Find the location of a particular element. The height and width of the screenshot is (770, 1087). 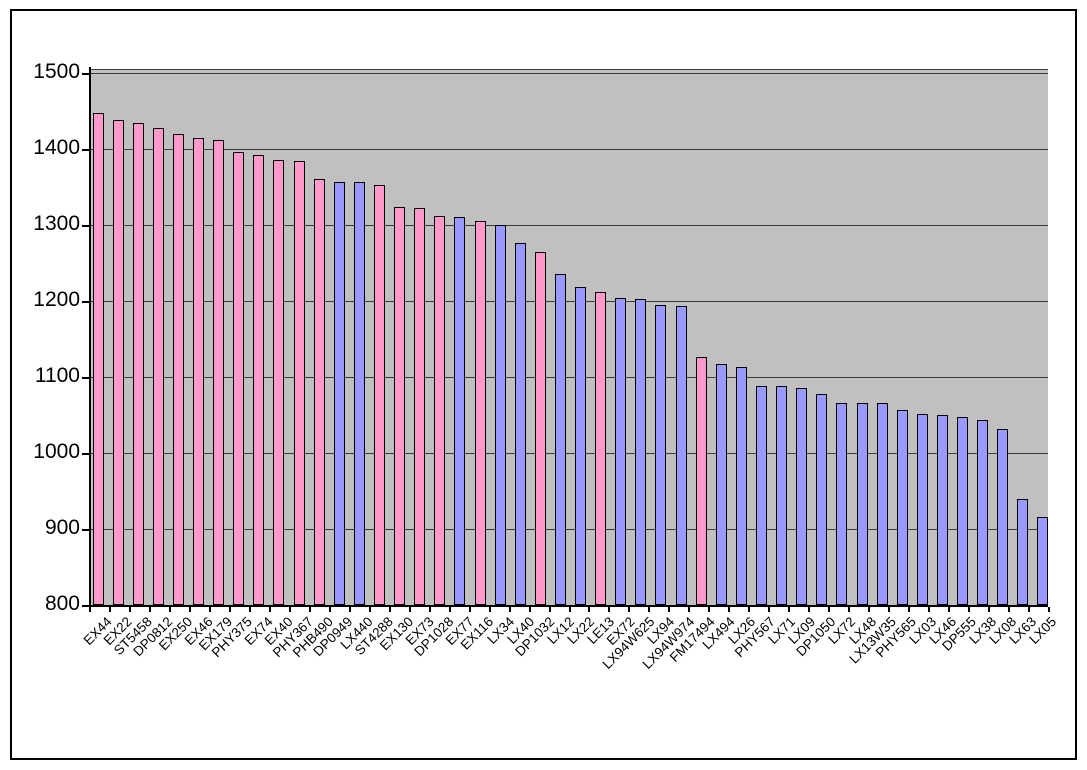

y-axis-tick-label: 900 is located at coordinates (62, 528).